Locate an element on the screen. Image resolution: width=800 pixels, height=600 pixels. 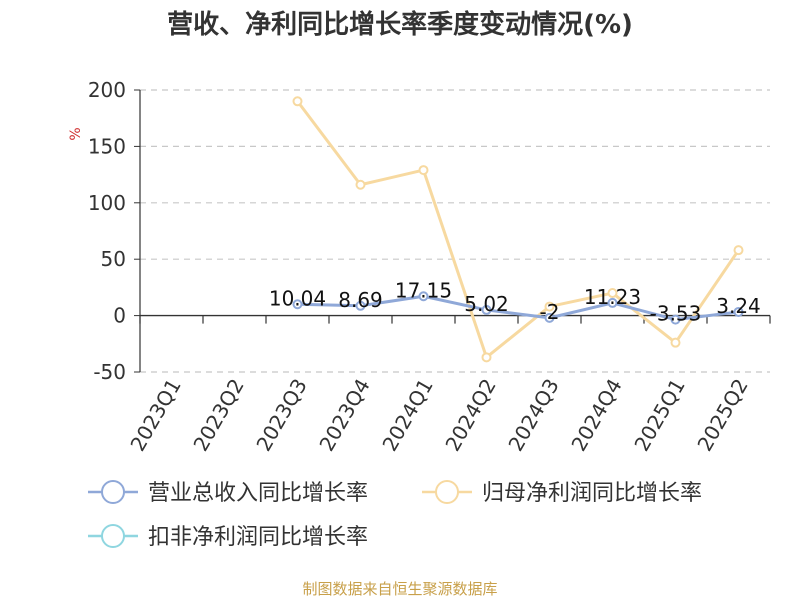
data-label: 17.15 is located at coordinates (423, 290).